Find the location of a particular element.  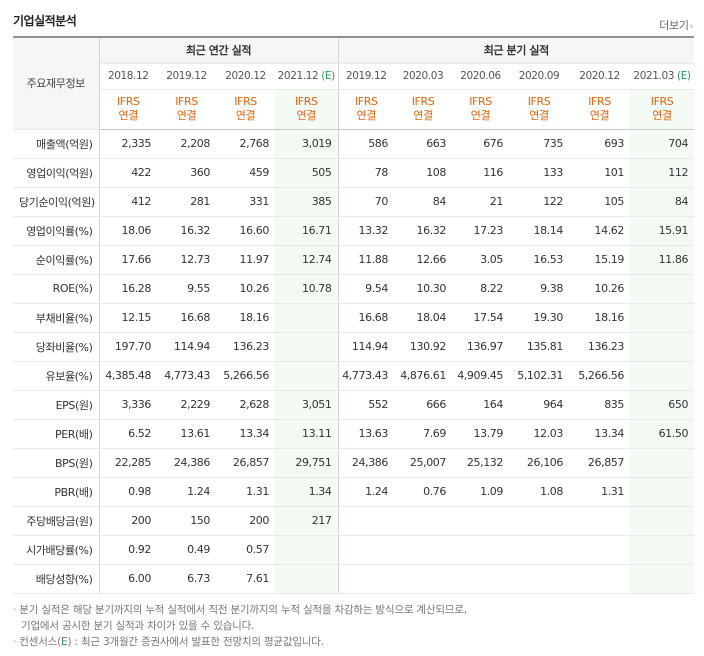

quarter-value: 13.63 is located at coordinates (366, 434).